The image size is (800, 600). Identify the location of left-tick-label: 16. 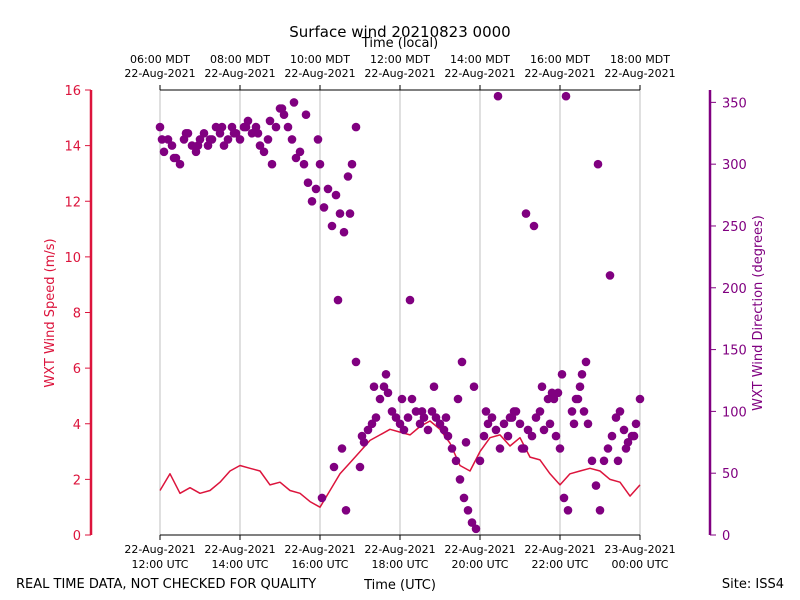
(72, 91).